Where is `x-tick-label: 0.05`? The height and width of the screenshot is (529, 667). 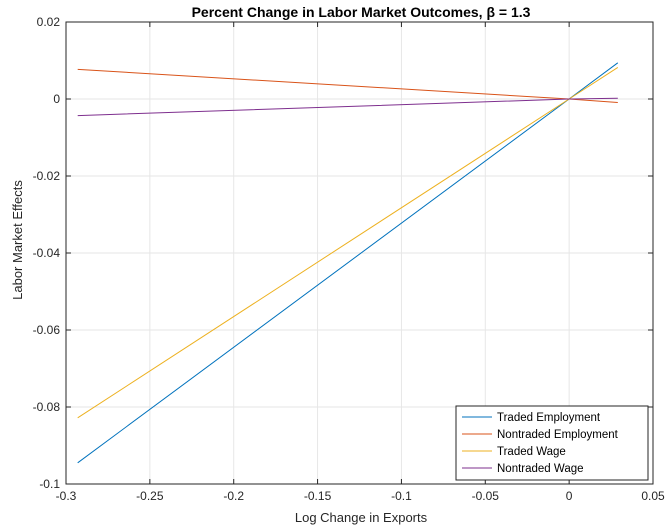 x-tick-label: 0.05 is located at coordinates (653, 496).